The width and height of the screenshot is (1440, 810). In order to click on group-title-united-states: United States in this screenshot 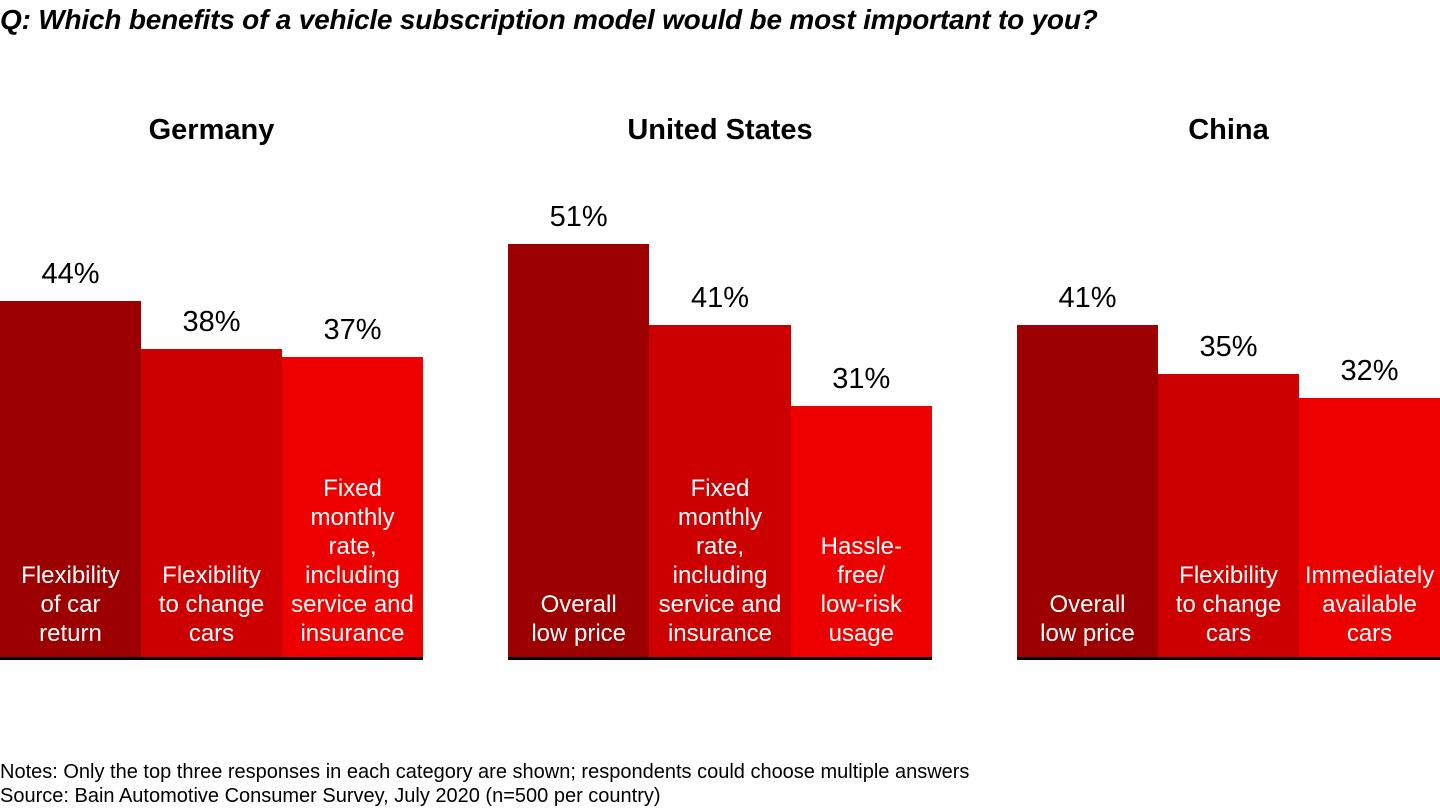, I will do `click(720, 130)`.